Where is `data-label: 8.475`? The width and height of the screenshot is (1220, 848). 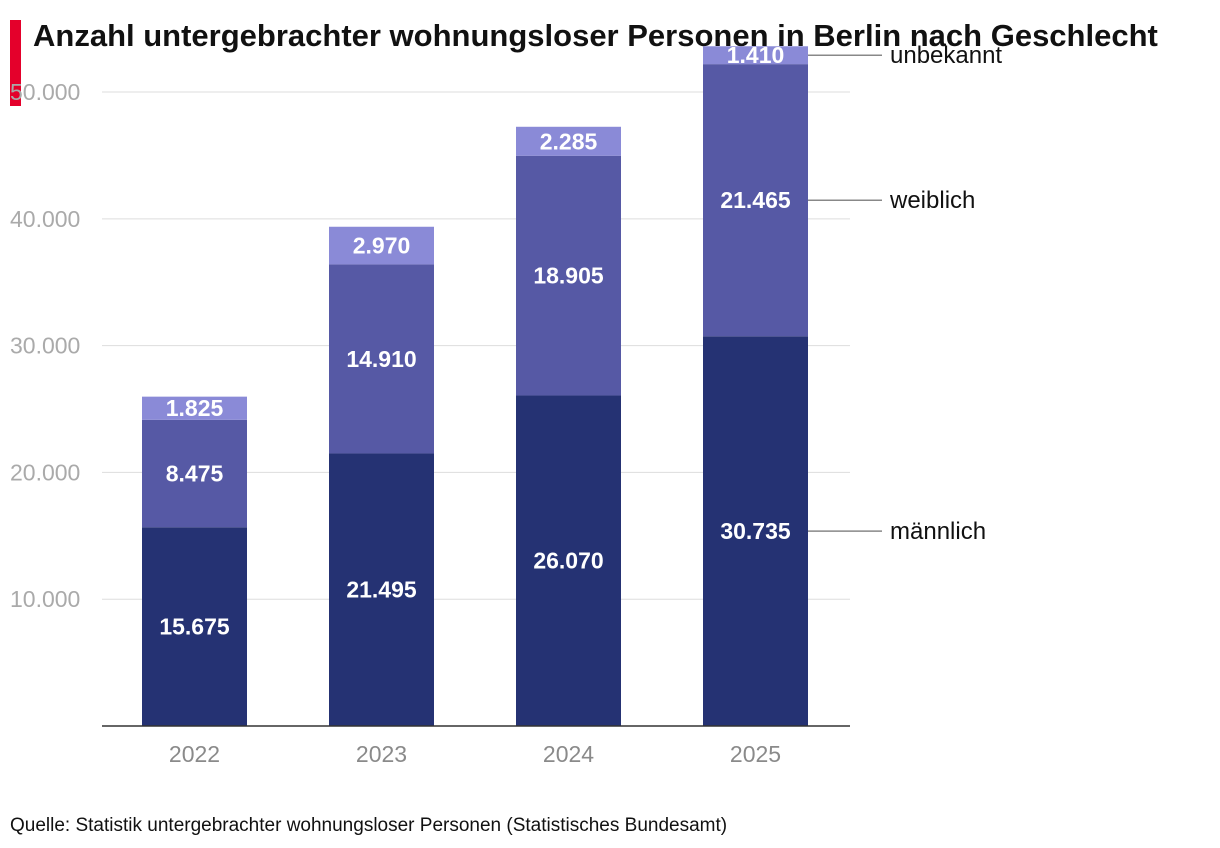
data-label: 8.475 is located at coordinates (195, 474).